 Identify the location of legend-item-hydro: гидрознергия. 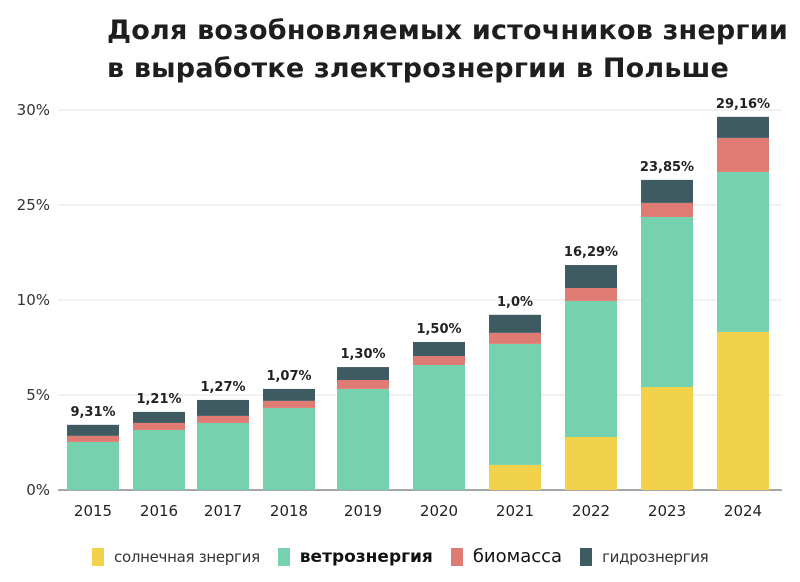
(644, 556).